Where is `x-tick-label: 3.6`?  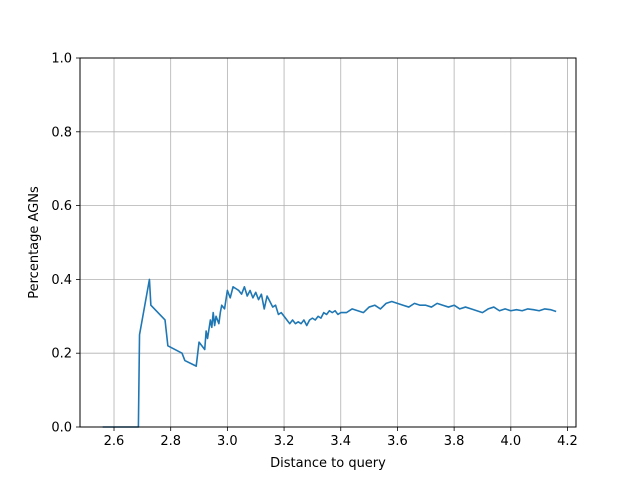 x-tick-label: 3.6 is located at coordinates (397, 441).